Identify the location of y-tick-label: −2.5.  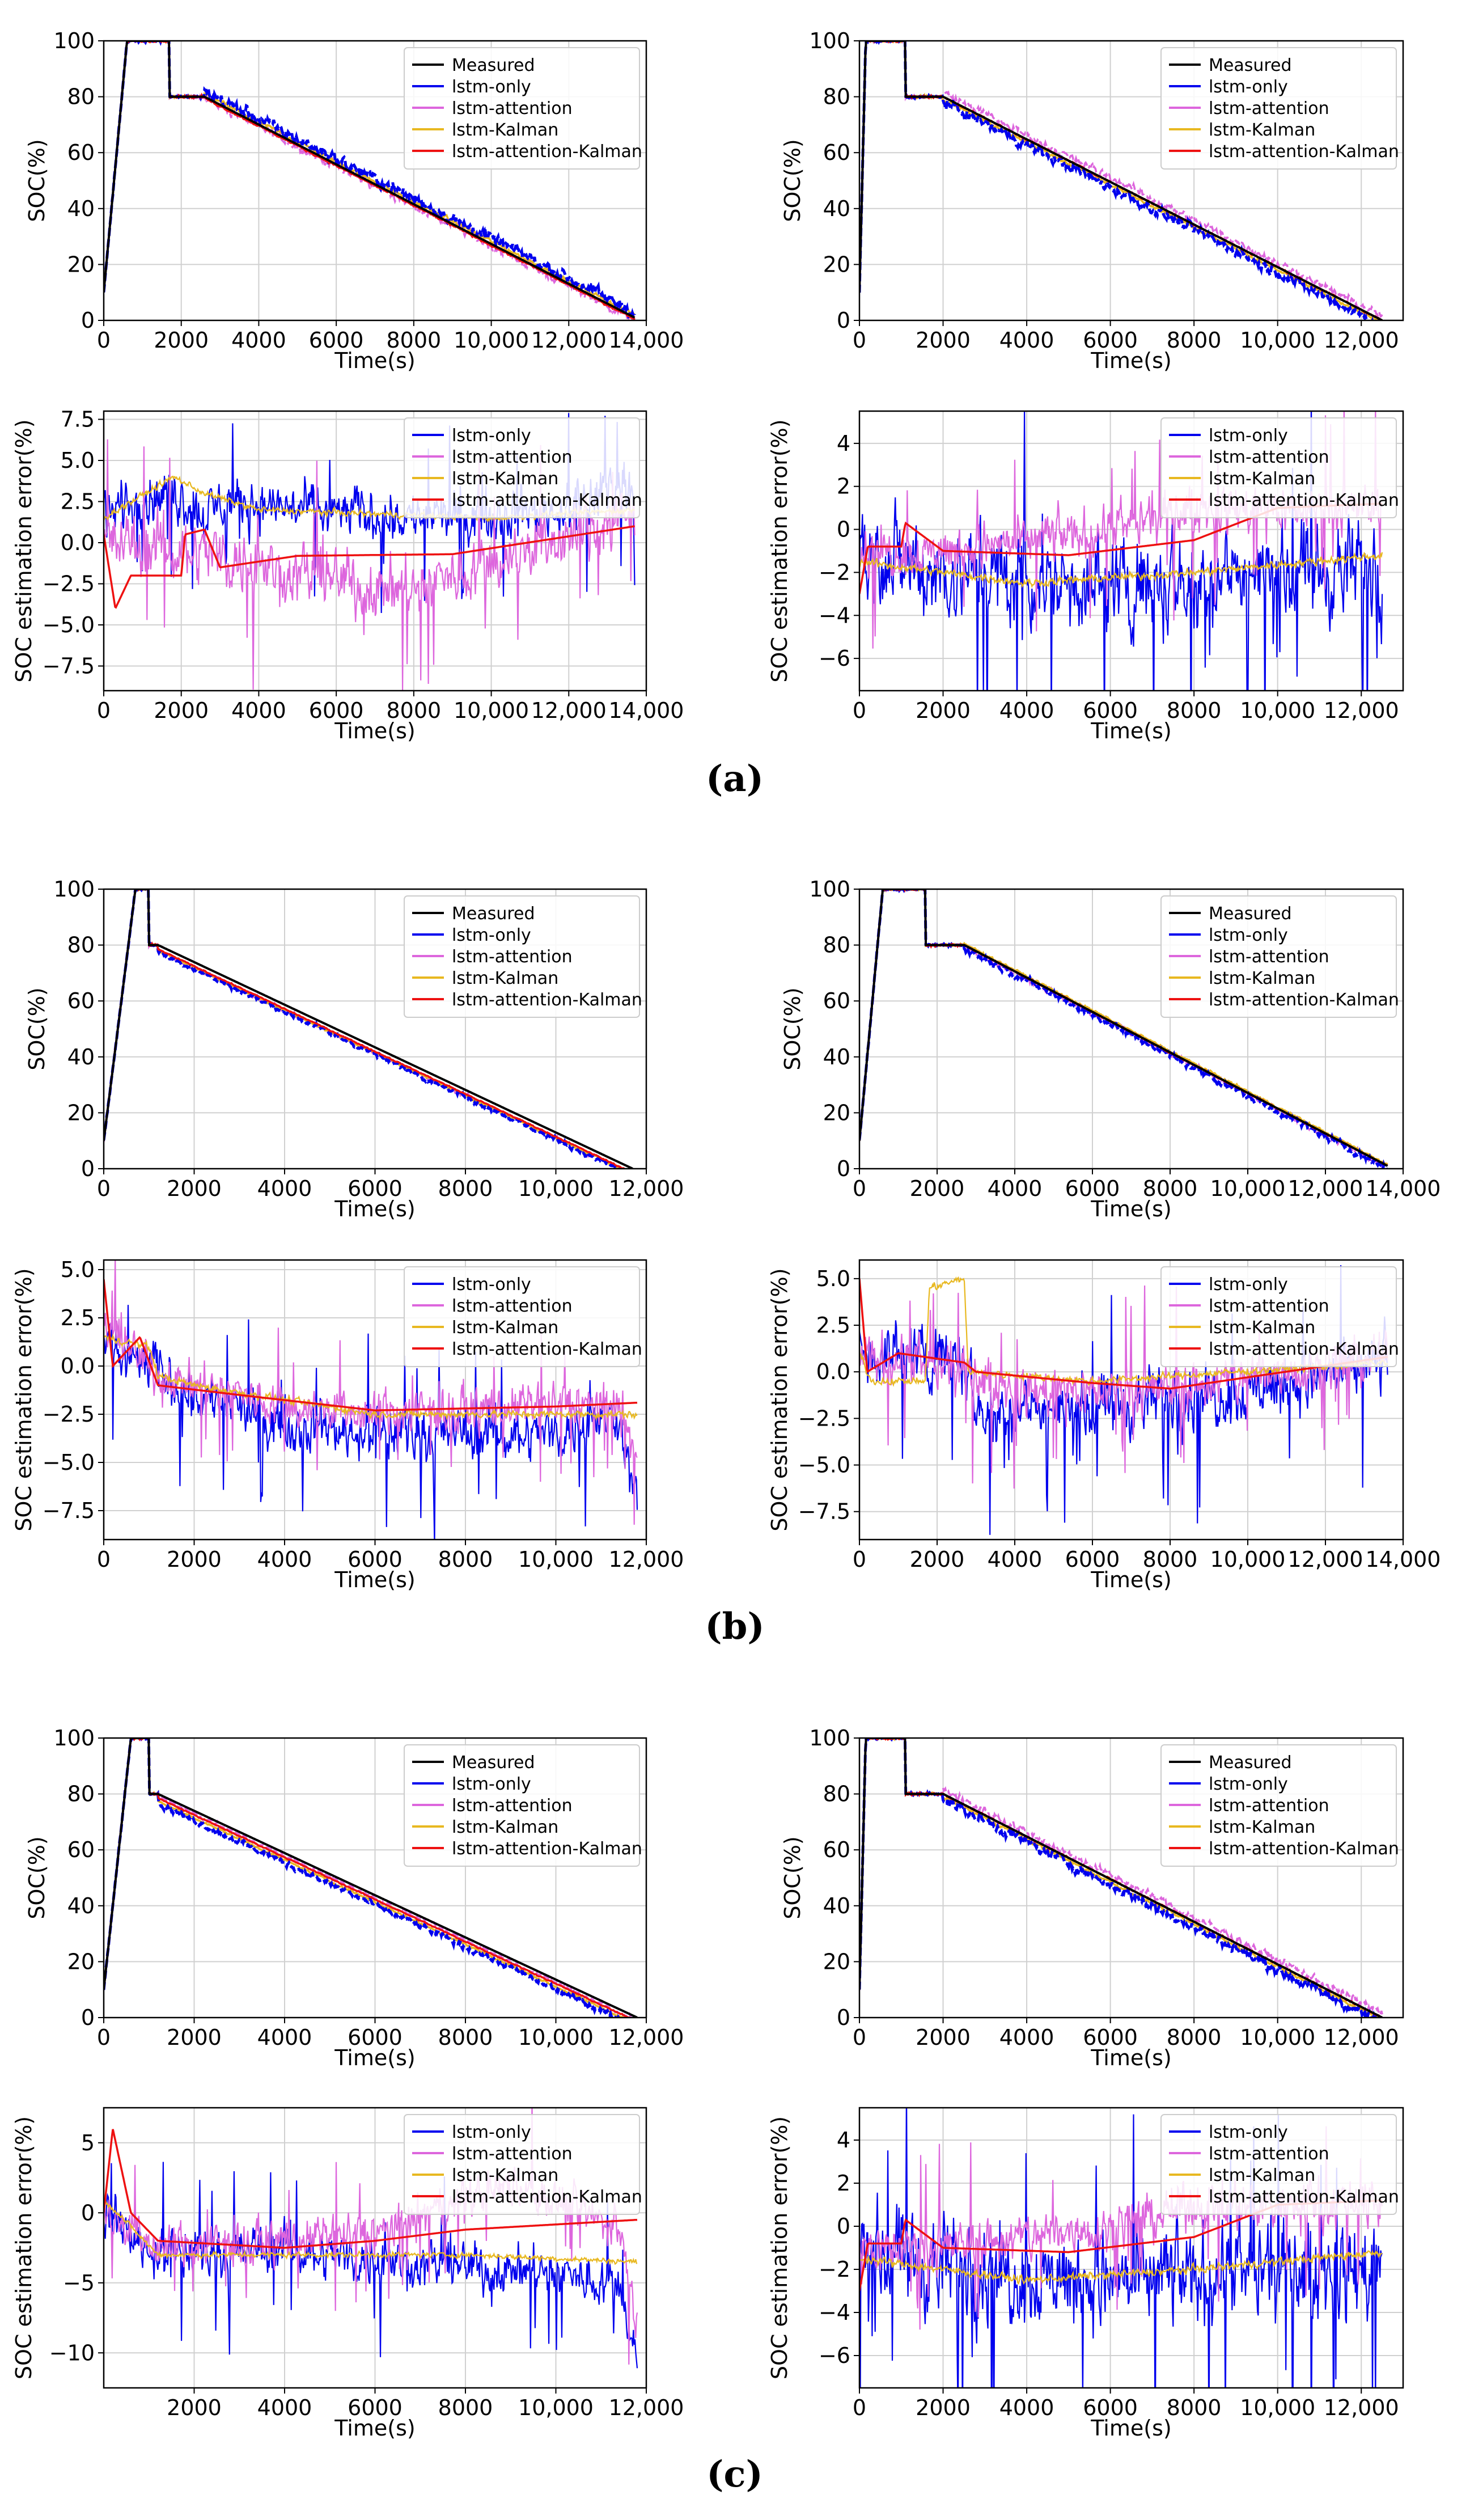
(69, 1415).